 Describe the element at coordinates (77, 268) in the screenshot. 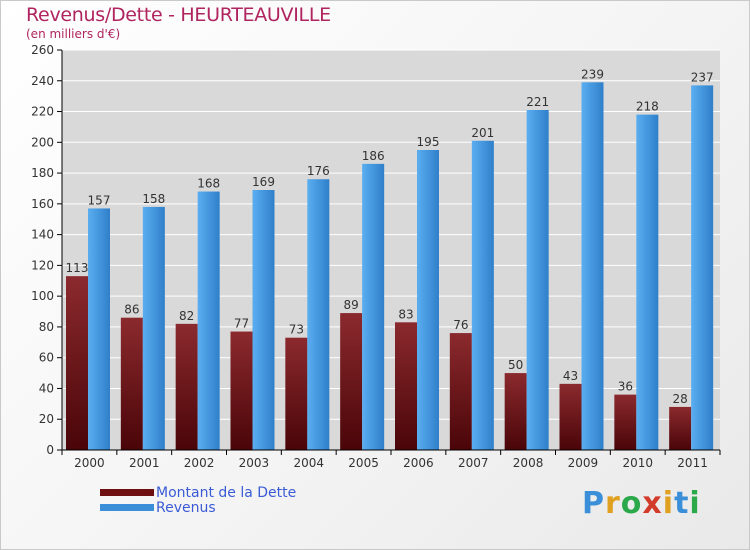

I see `data-label-dette: 113` at that location.